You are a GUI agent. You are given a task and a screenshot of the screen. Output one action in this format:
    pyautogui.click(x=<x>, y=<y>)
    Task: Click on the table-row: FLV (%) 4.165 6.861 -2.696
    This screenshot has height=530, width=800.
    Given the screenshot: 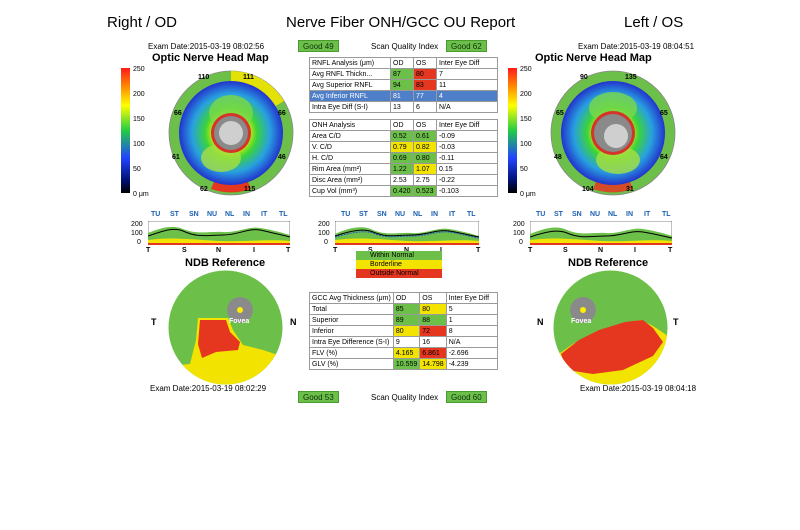 What is the action you would take?
    pyautogui.click(x=404, y=353)
    